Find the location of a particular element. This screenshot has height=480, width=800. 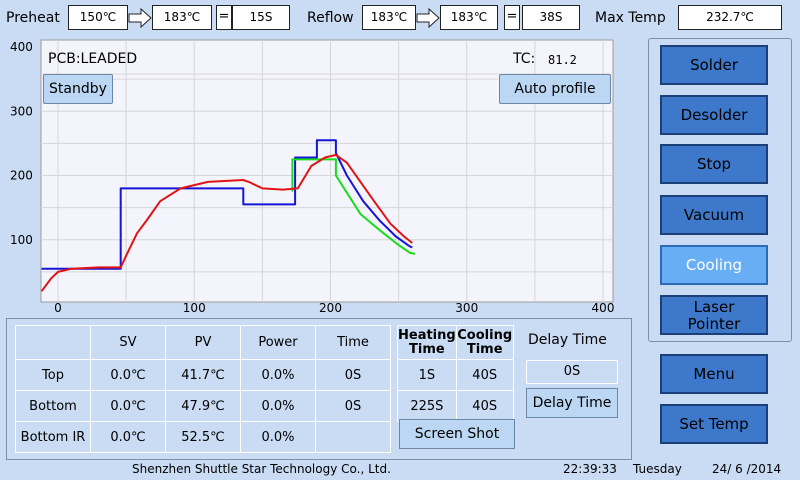

delay-time-value: 0S is located at coordinates (572, 372).